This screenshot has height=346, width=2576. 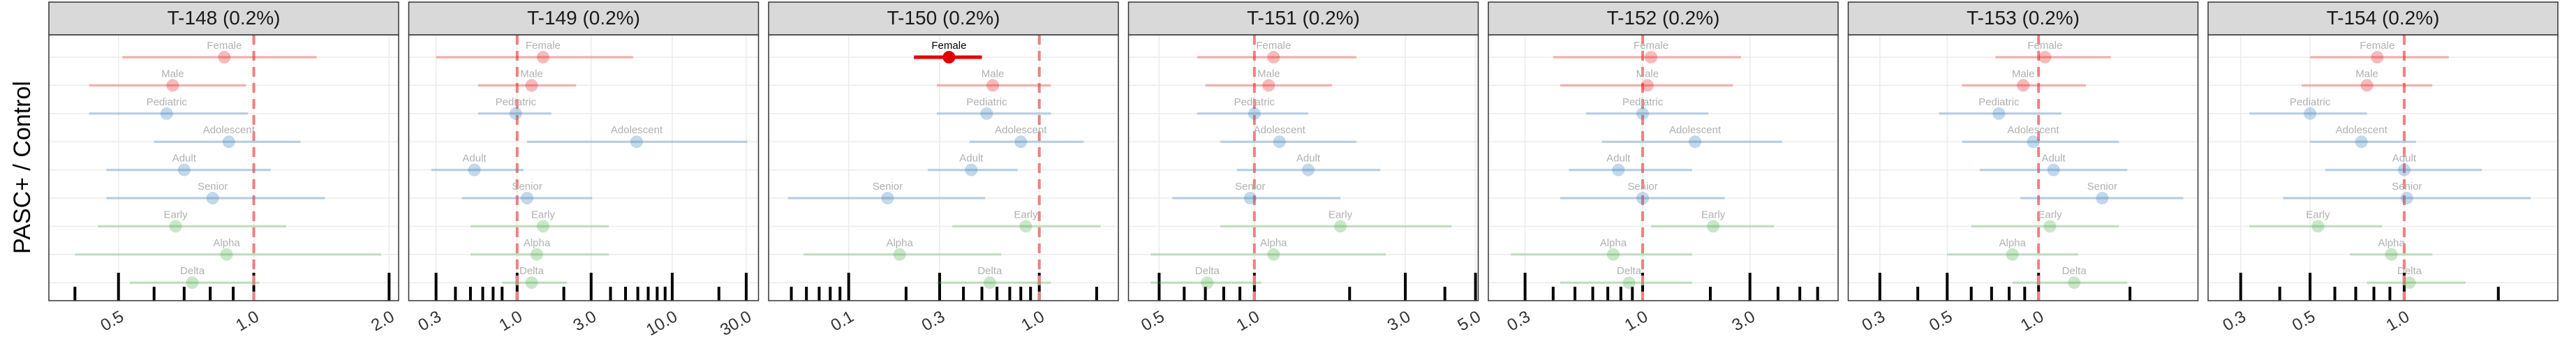 What do you see at coordinates (736, 323) in the screenshot?
I see `x-tick-label: 30.0` at bounding box center [736, 323].